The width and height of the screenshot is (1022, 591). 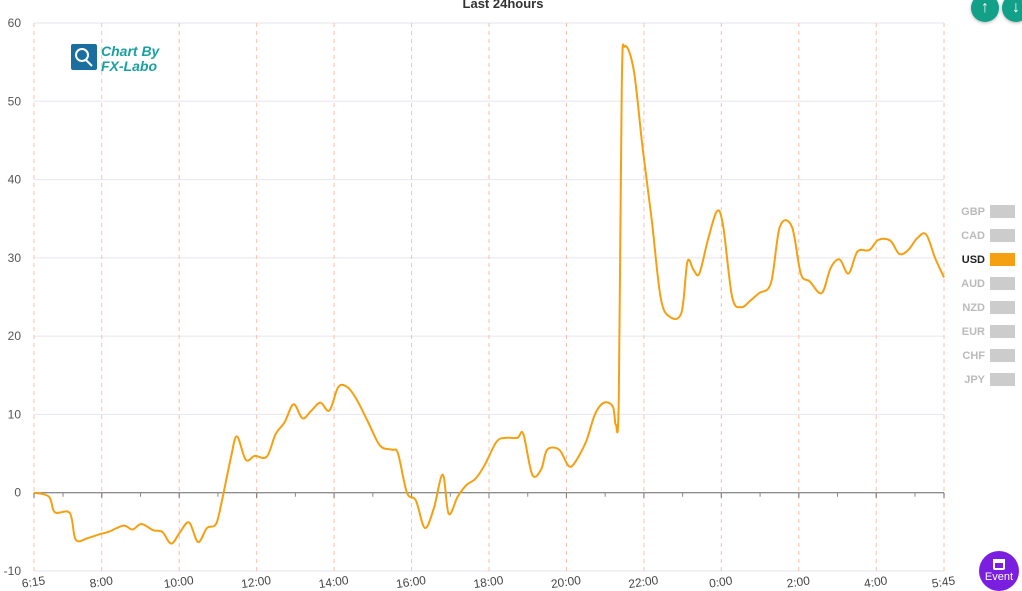 I want to click on legend-label: NZD, so click(x=973, y=308).